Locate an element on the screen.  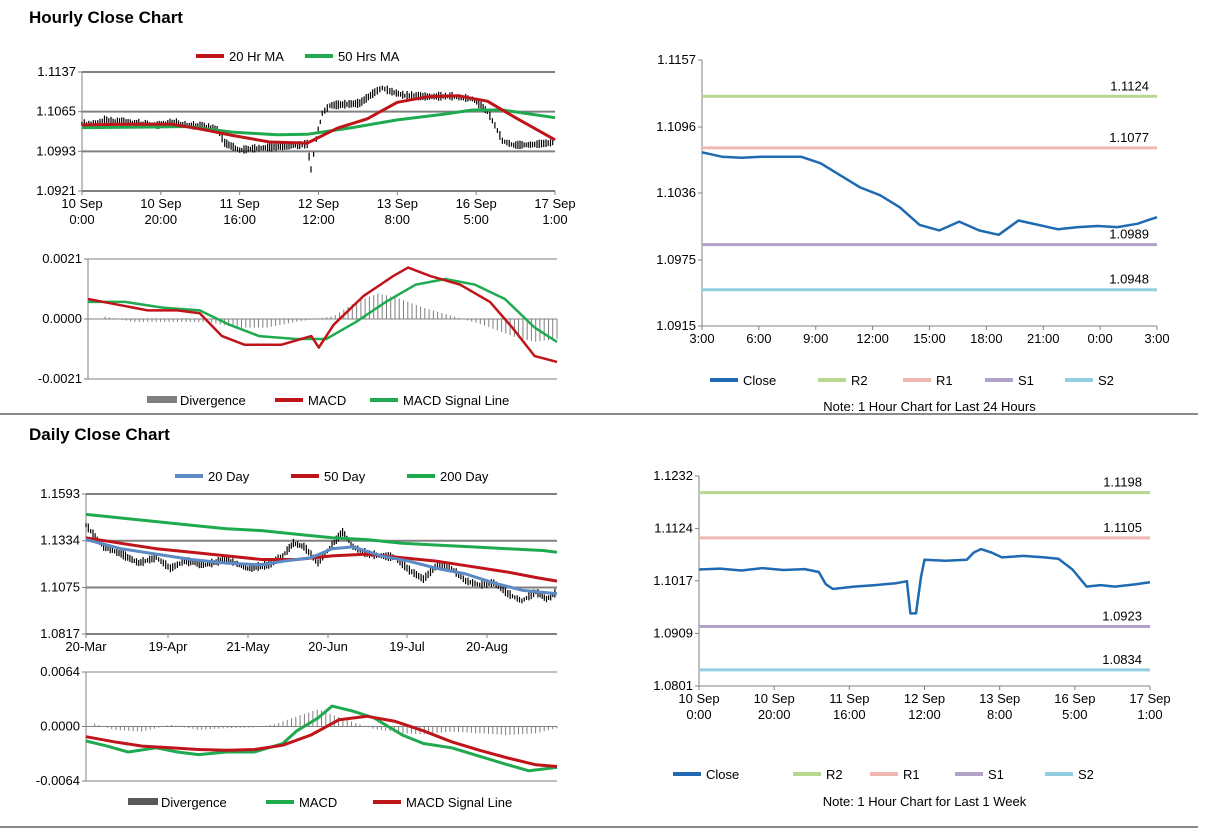
section-divider is located at coordinates (599, 414).